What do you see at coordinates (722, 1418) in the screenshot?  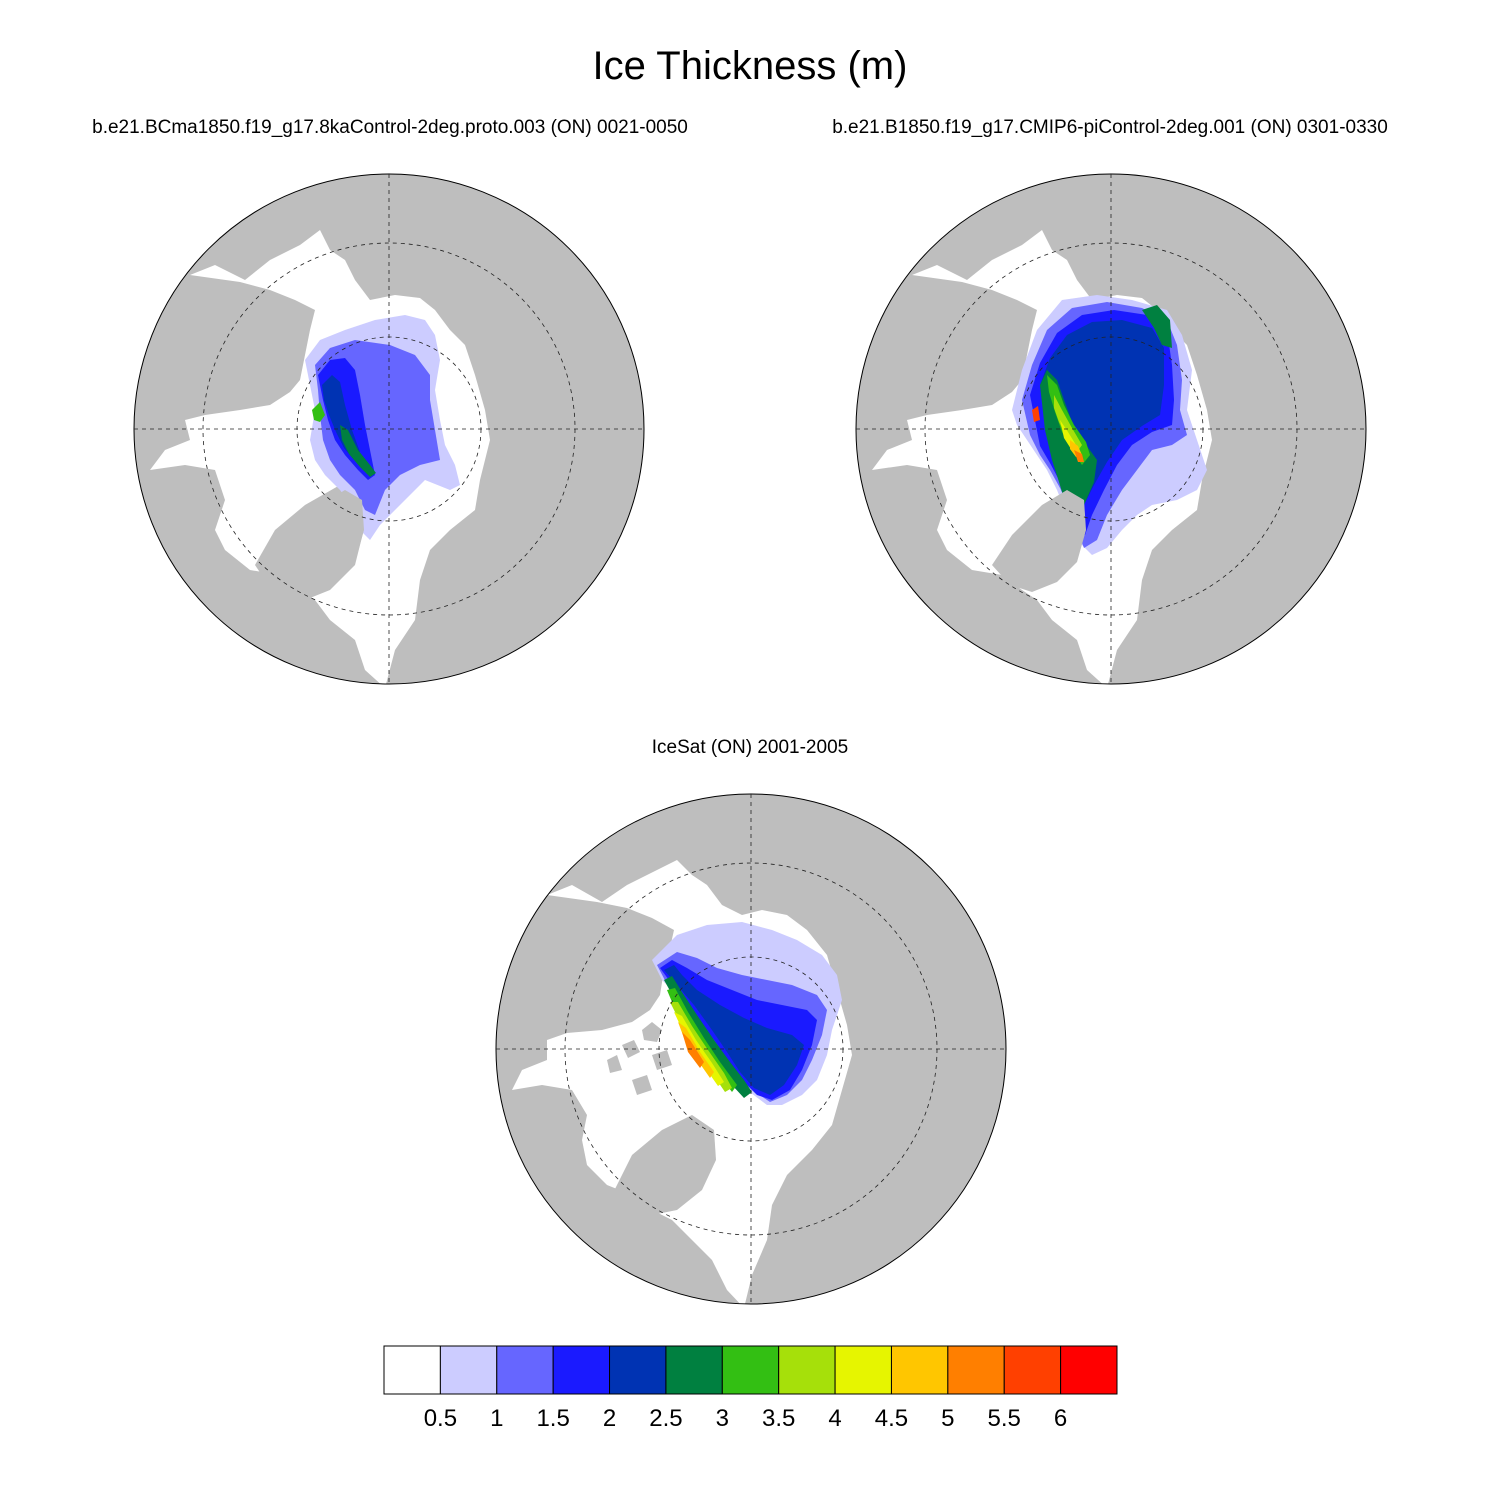 I see `colorbar-tick-label: 3` at bounding box center [722, 1418].